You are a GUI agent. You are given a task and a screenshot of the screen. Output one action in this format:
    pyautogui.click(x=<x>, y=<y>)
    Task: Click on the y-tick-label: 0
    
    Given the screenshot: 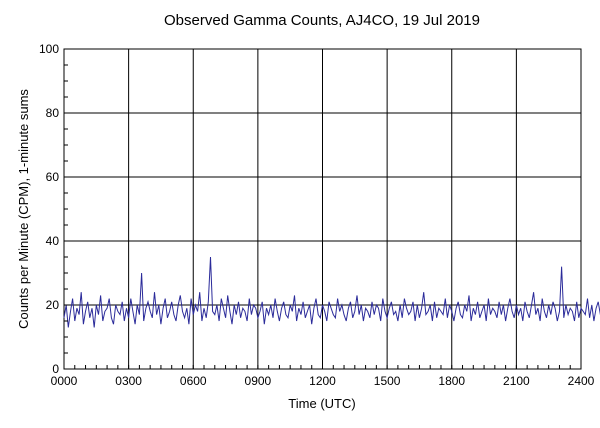 What is the action you would take?
    pyautogui.click(x=55, y=369)
    